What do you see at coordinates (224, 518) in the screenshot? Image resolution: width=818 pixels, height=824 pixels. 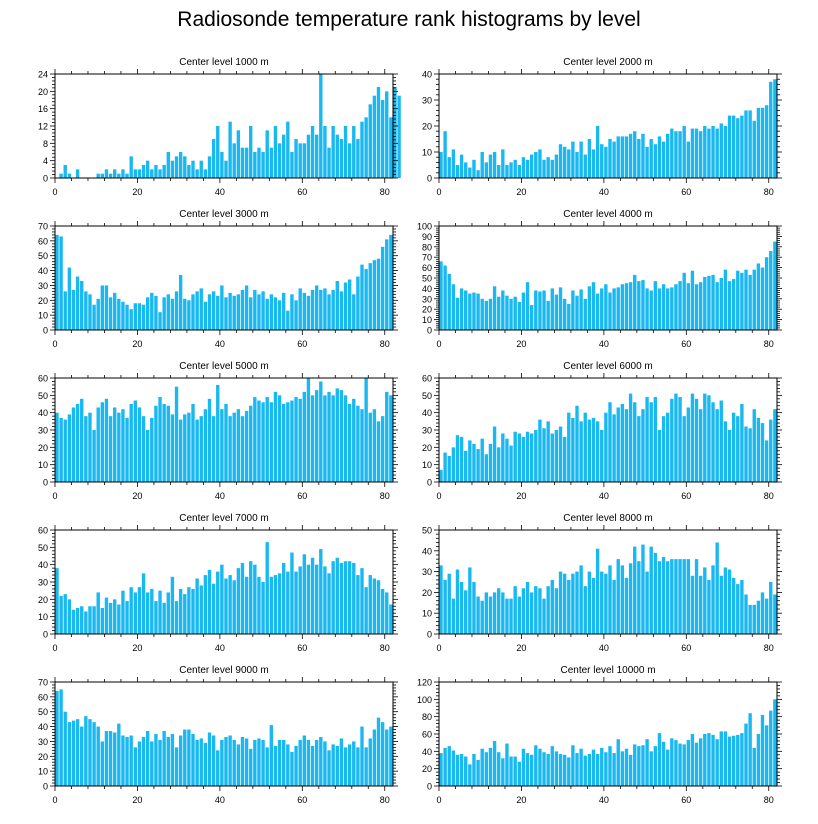 I see `panel-title: Center level 7000 m` at bounding box center [224, 518].